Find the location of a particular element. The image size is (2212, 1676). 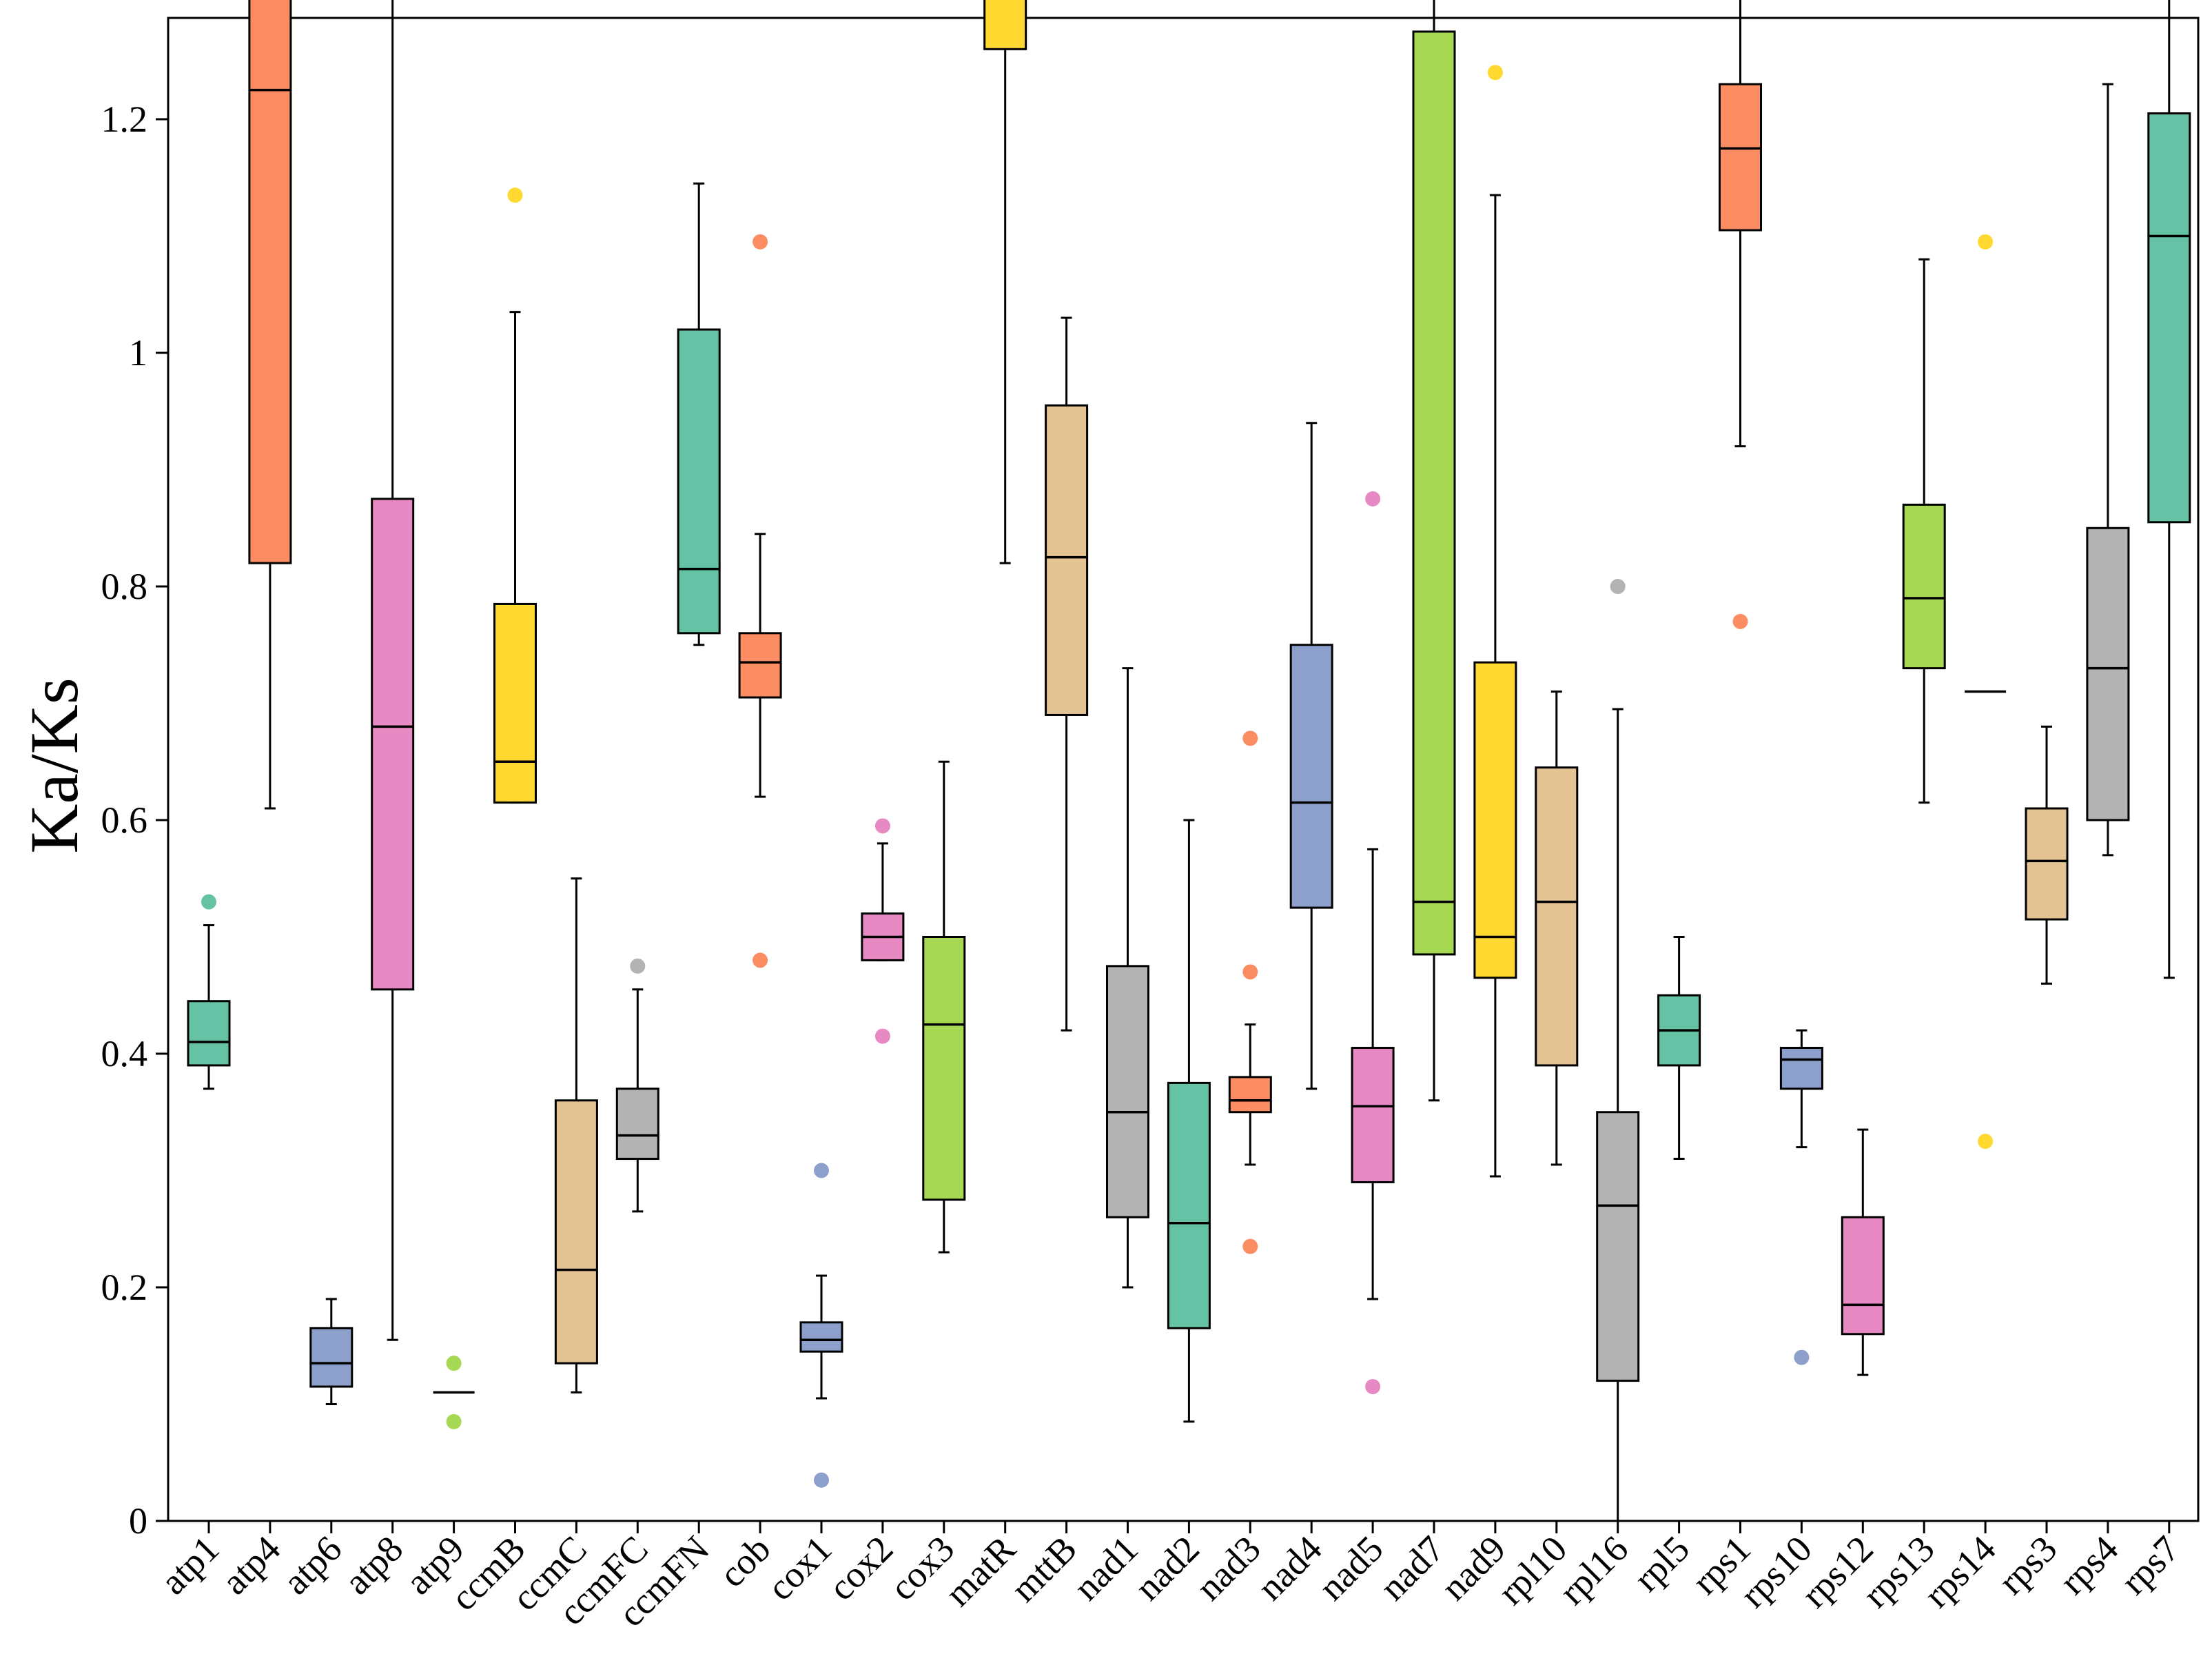

box-ccmC is located at coordinates (576, 1135).